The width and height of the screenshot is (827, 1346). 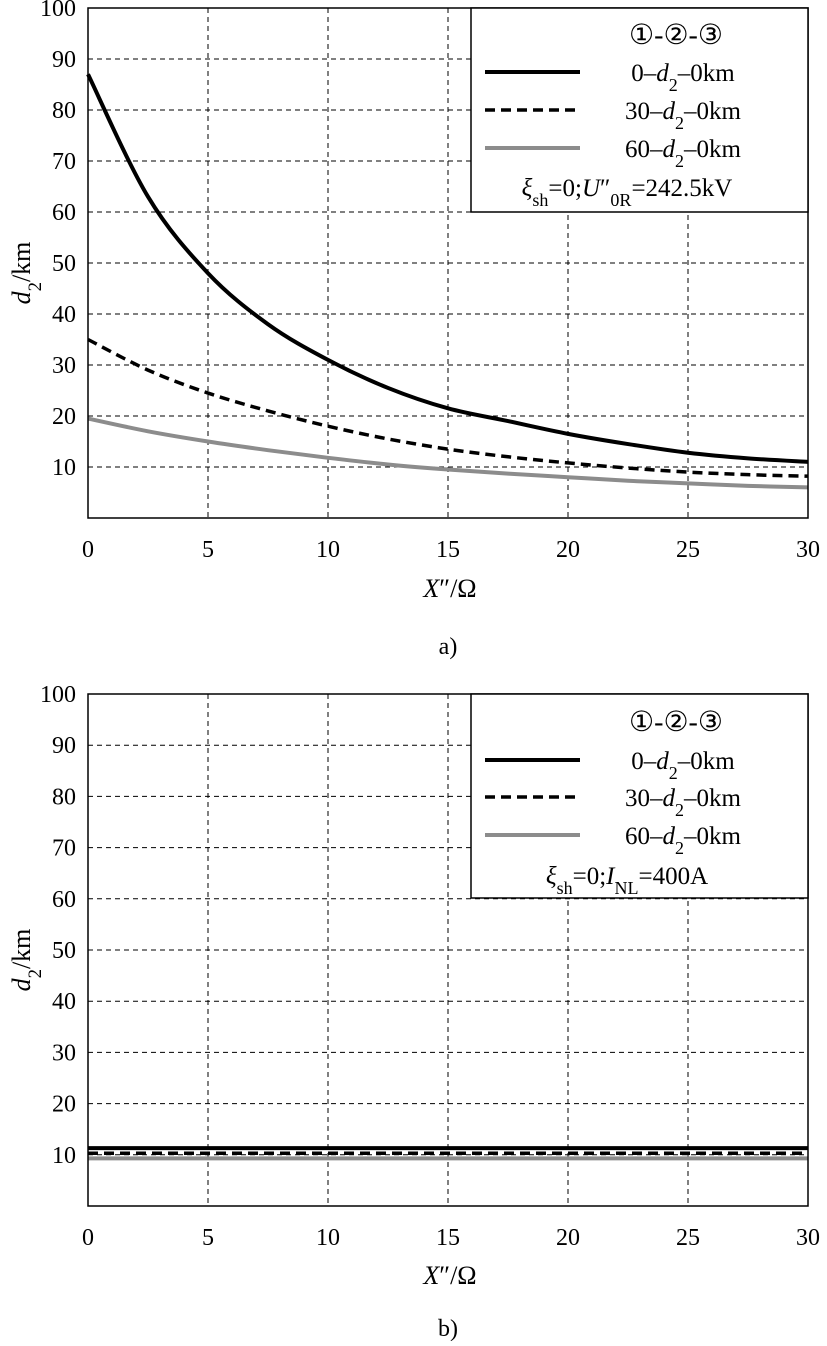 I want to click on chart-annotation: ξsh=0;U″0R=242.5kV, so click(x=627, y=192).